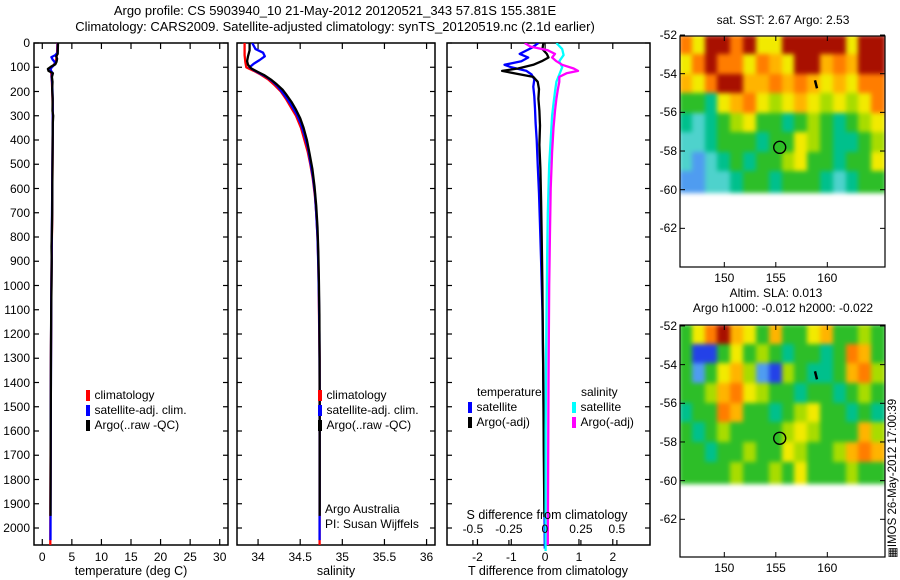 This screenshot has height=580, width=900. I want to click on x-tick-label: 20, so click(160, 557).